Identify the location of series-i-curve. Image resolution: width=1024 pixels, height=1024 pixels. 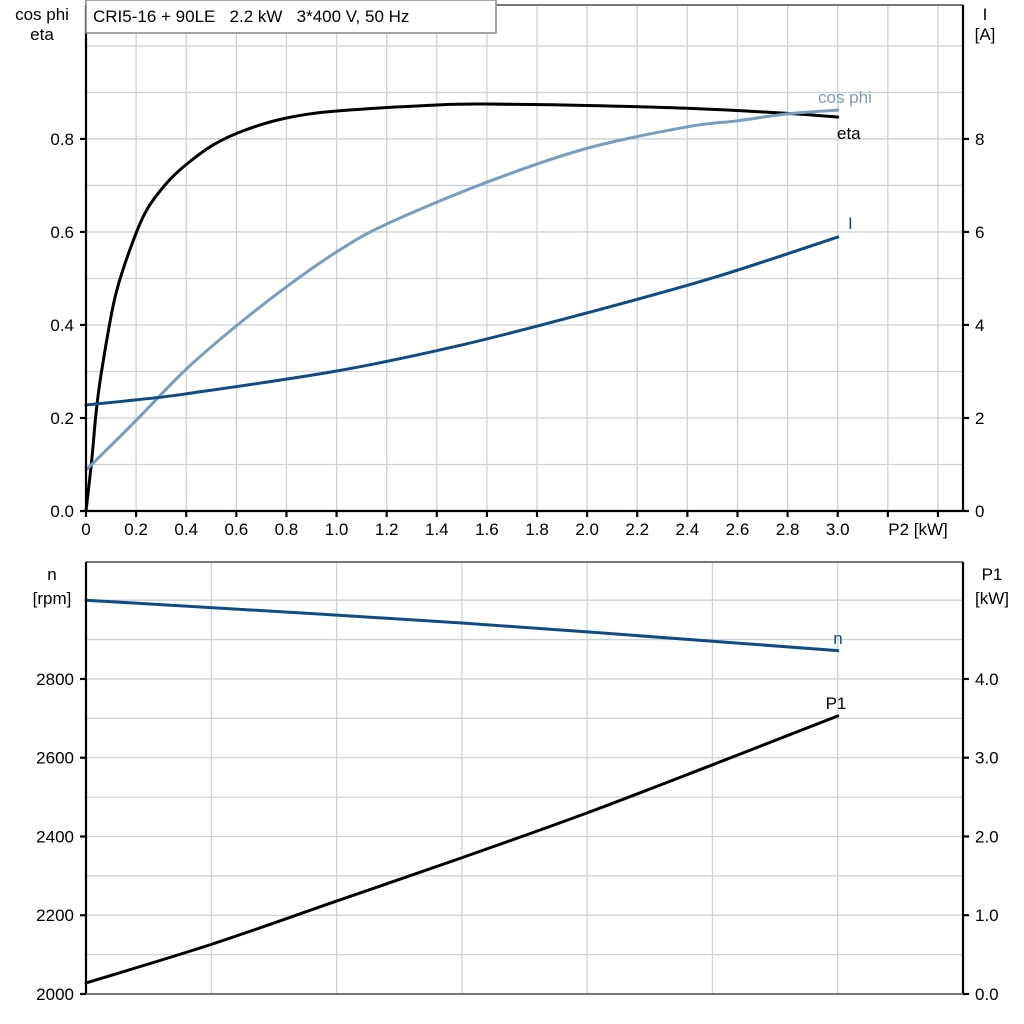
(462, 321).